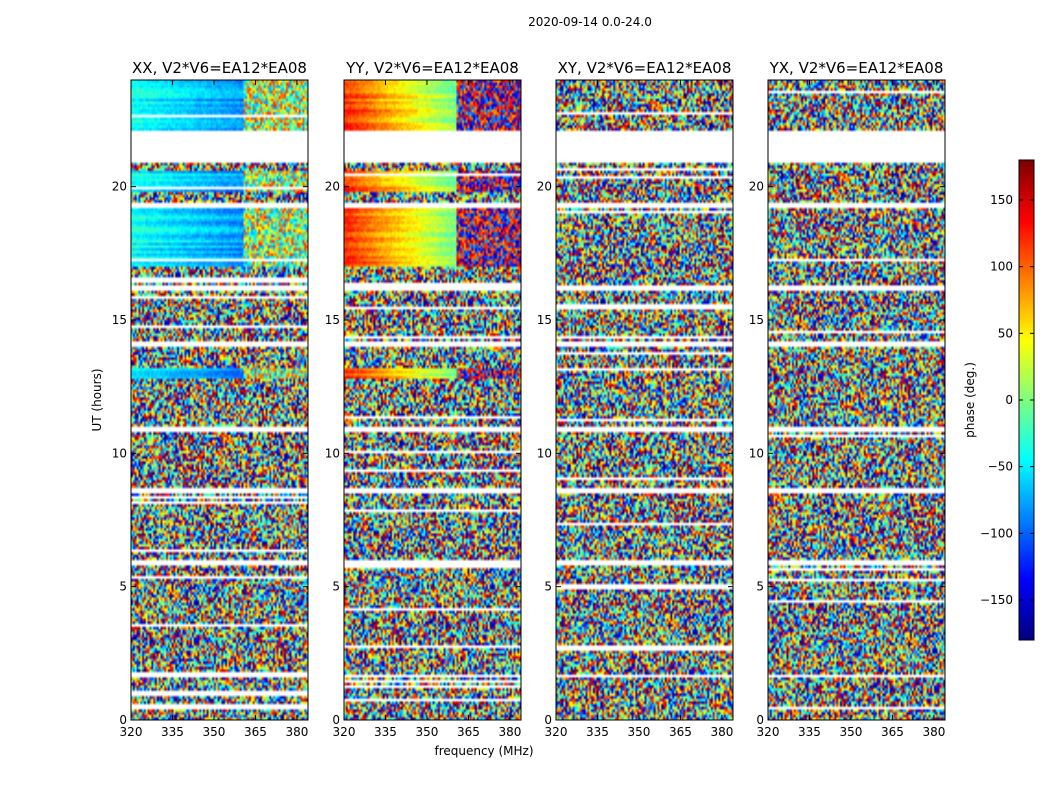 The image size is (1050, 800). What do you see at coordinates (97, 399) in the screenshot?
I see `y-axis-label: UT (hours)` at bounding box center [97, 399].